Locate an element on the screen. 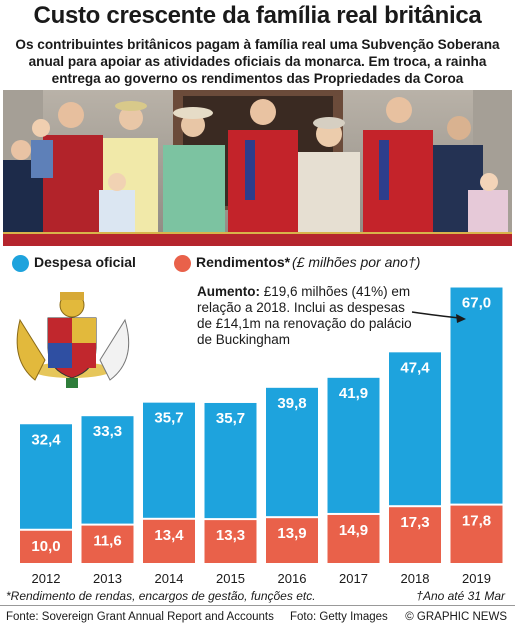  bar-official-2015 is located at coordinates (230, 460).